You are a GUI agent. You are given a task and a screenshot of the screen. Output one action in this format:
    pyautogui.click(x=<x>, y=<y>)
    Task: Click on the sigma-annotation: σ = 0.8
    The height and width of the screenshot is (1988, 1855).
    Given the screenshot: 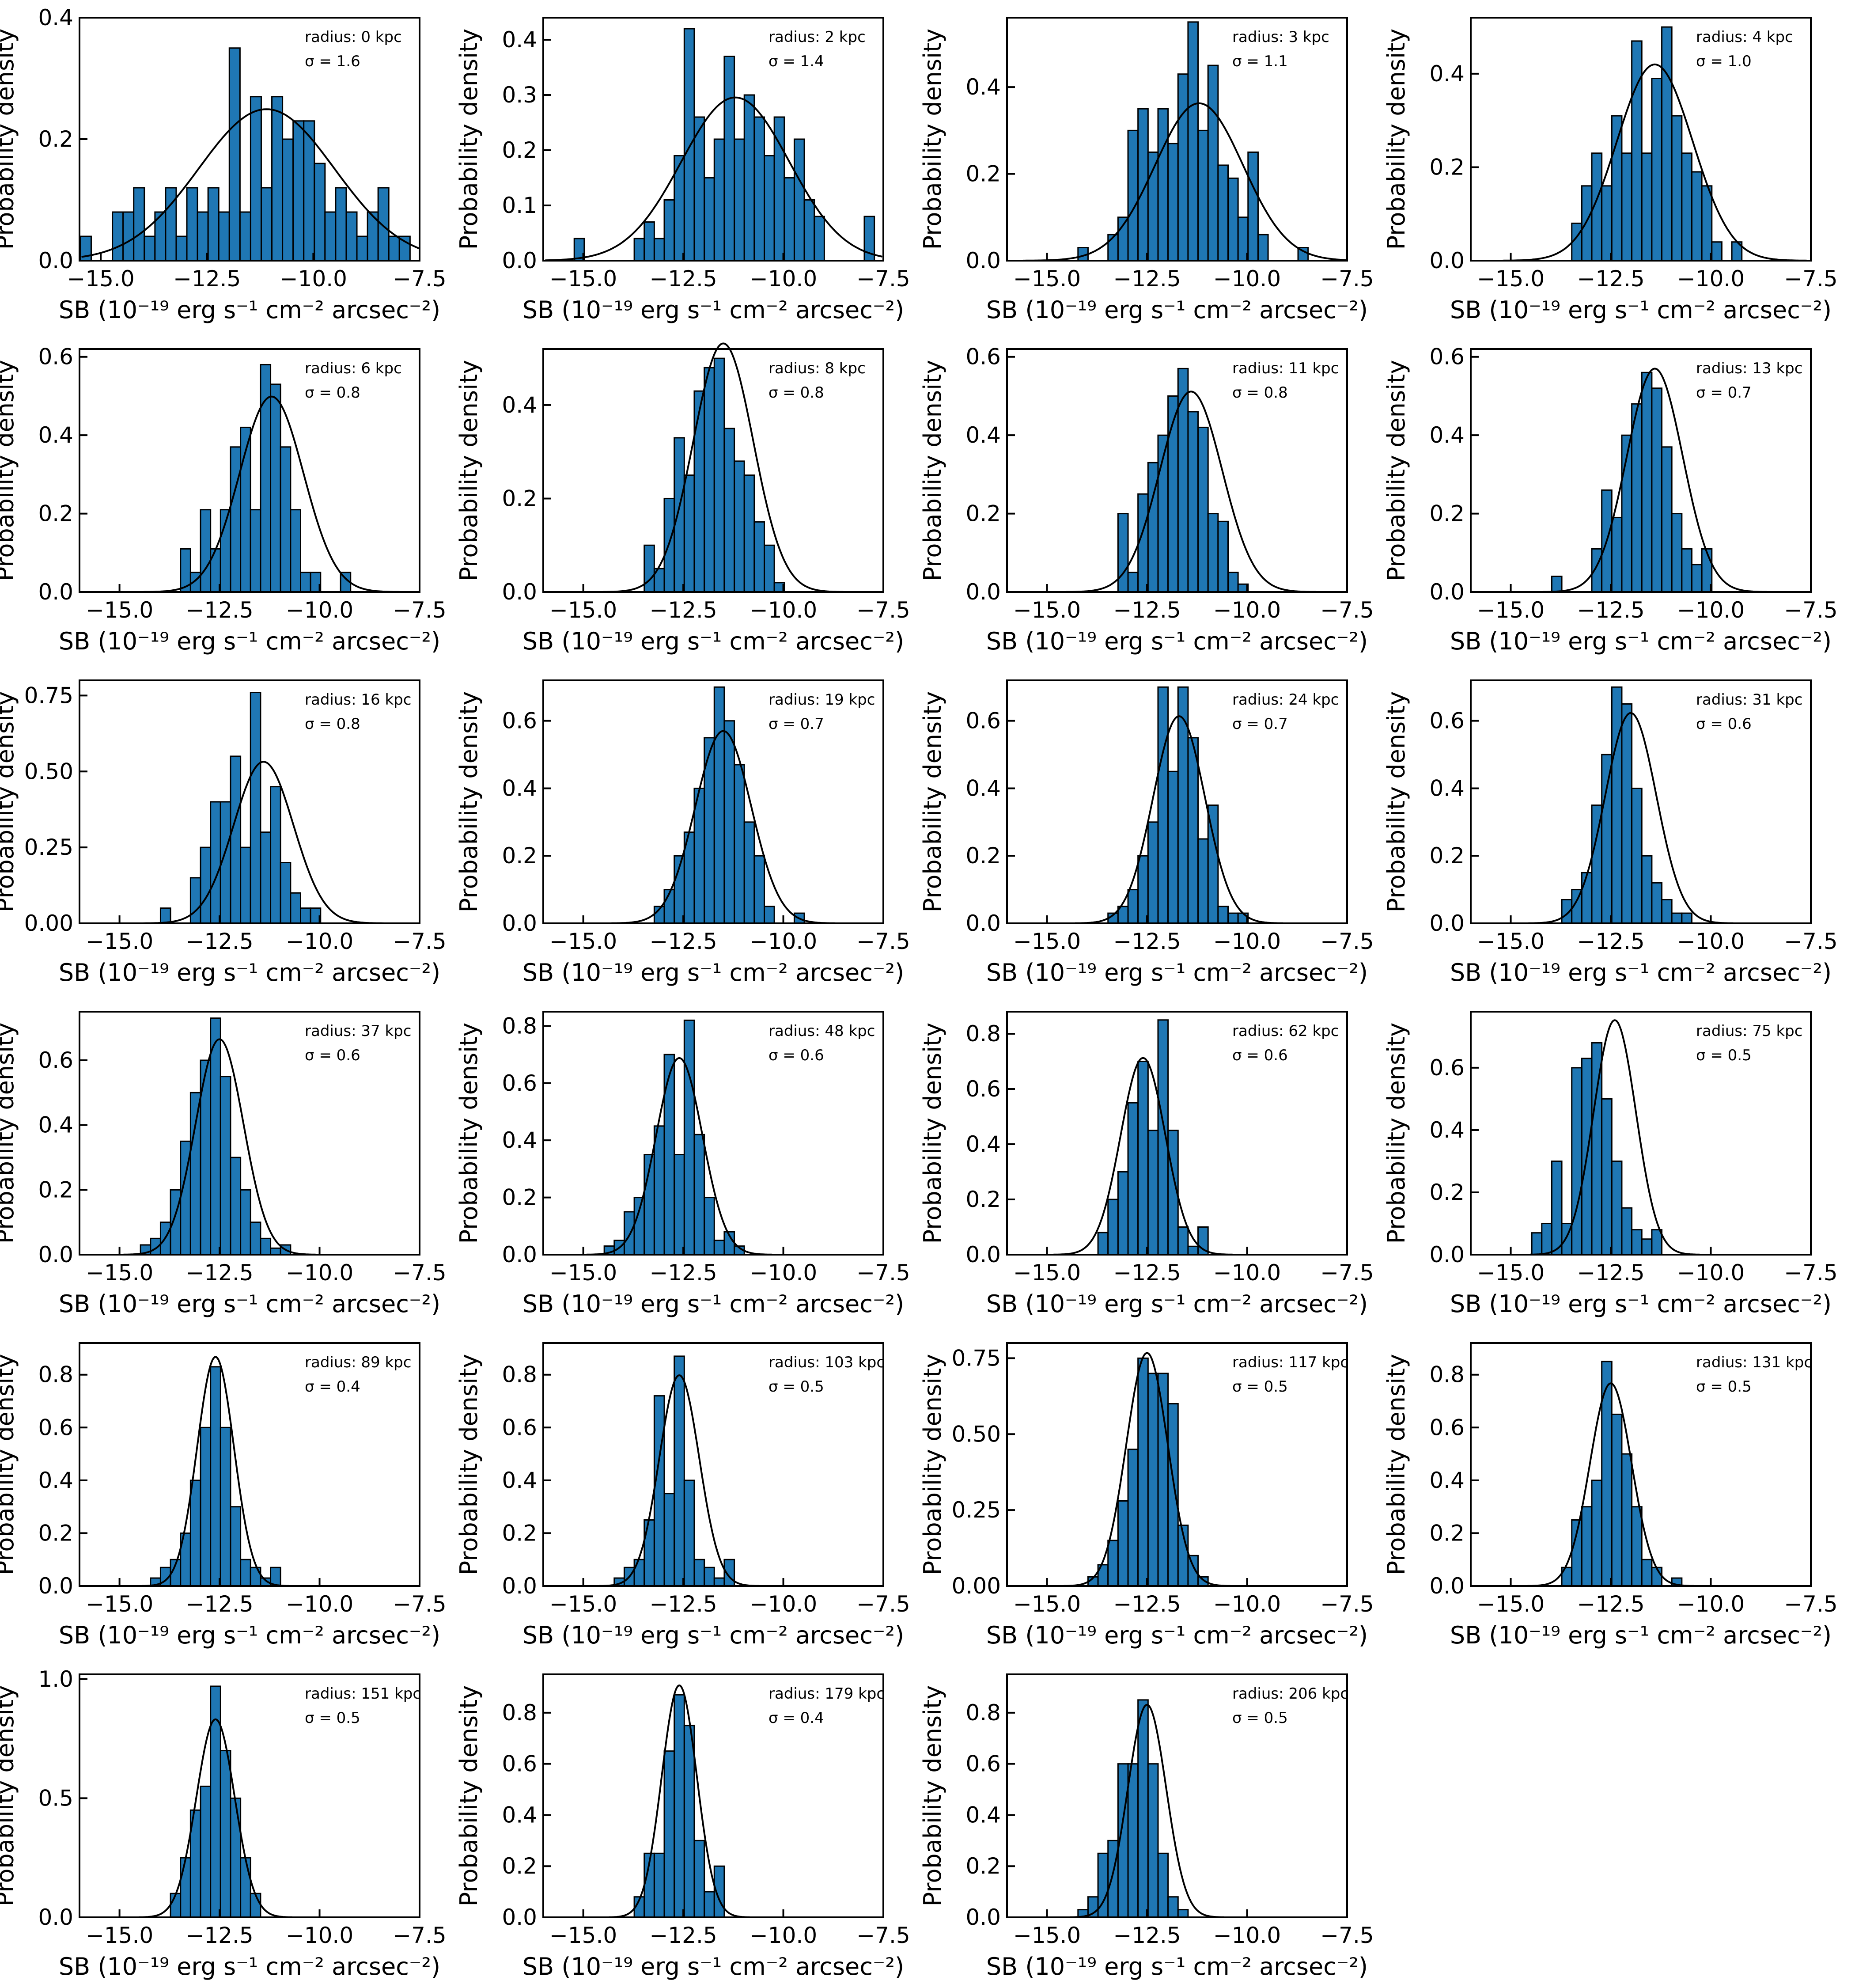 What is the action you would take?
    pyautogui.click(x=332, y=393)
    